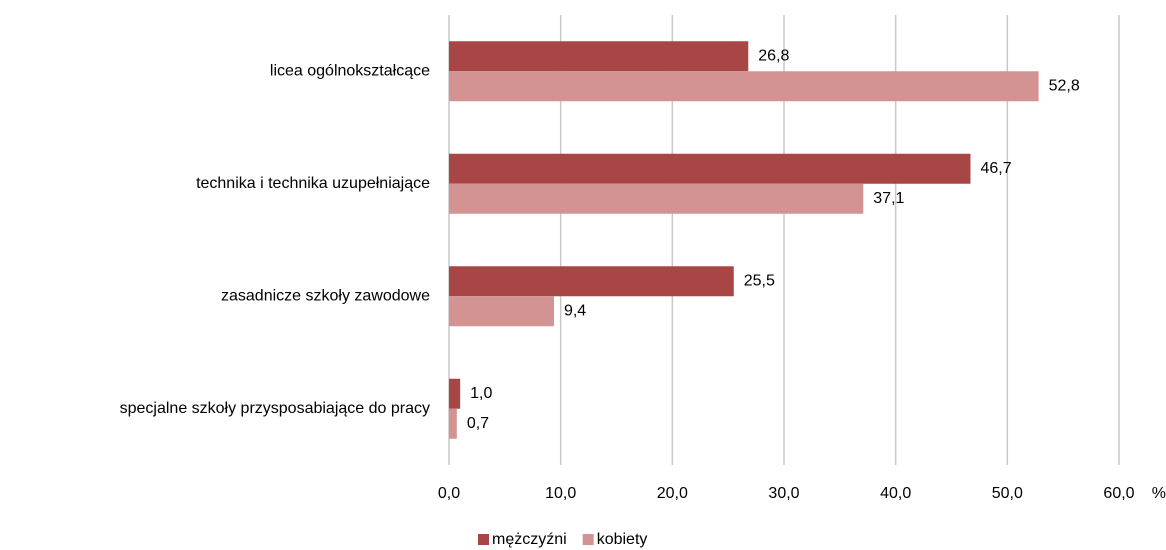 This screenshot has width=1166, height=550. What do you see at coordinates (350, 70) in the screenshot?
I see `category-label: licea ogólnokształcące` at bounding box center [350, 70].